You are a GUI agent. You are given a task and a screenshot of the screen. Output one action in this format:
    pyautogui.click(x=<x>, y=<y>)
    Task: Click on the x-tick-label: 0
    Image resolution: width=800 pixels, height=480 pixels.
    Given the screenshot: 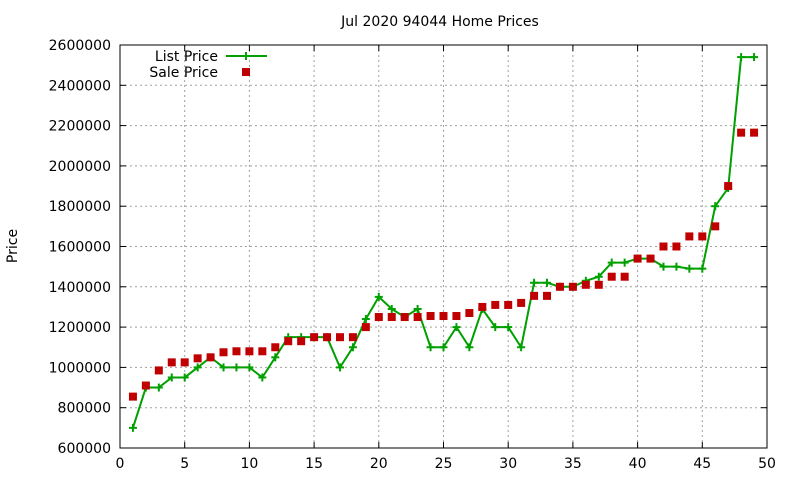 What is the action you would take?
    pyautogui.click(x=120, y=464)
    